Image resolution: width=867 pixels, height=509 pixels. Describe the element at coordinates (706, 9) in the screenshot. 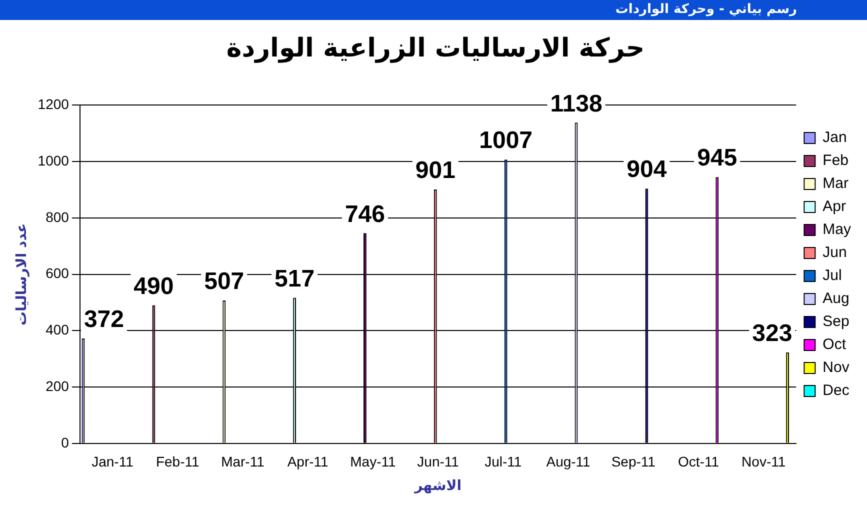

I see `text: رسم بياني - وحركة الواردات` at that location.